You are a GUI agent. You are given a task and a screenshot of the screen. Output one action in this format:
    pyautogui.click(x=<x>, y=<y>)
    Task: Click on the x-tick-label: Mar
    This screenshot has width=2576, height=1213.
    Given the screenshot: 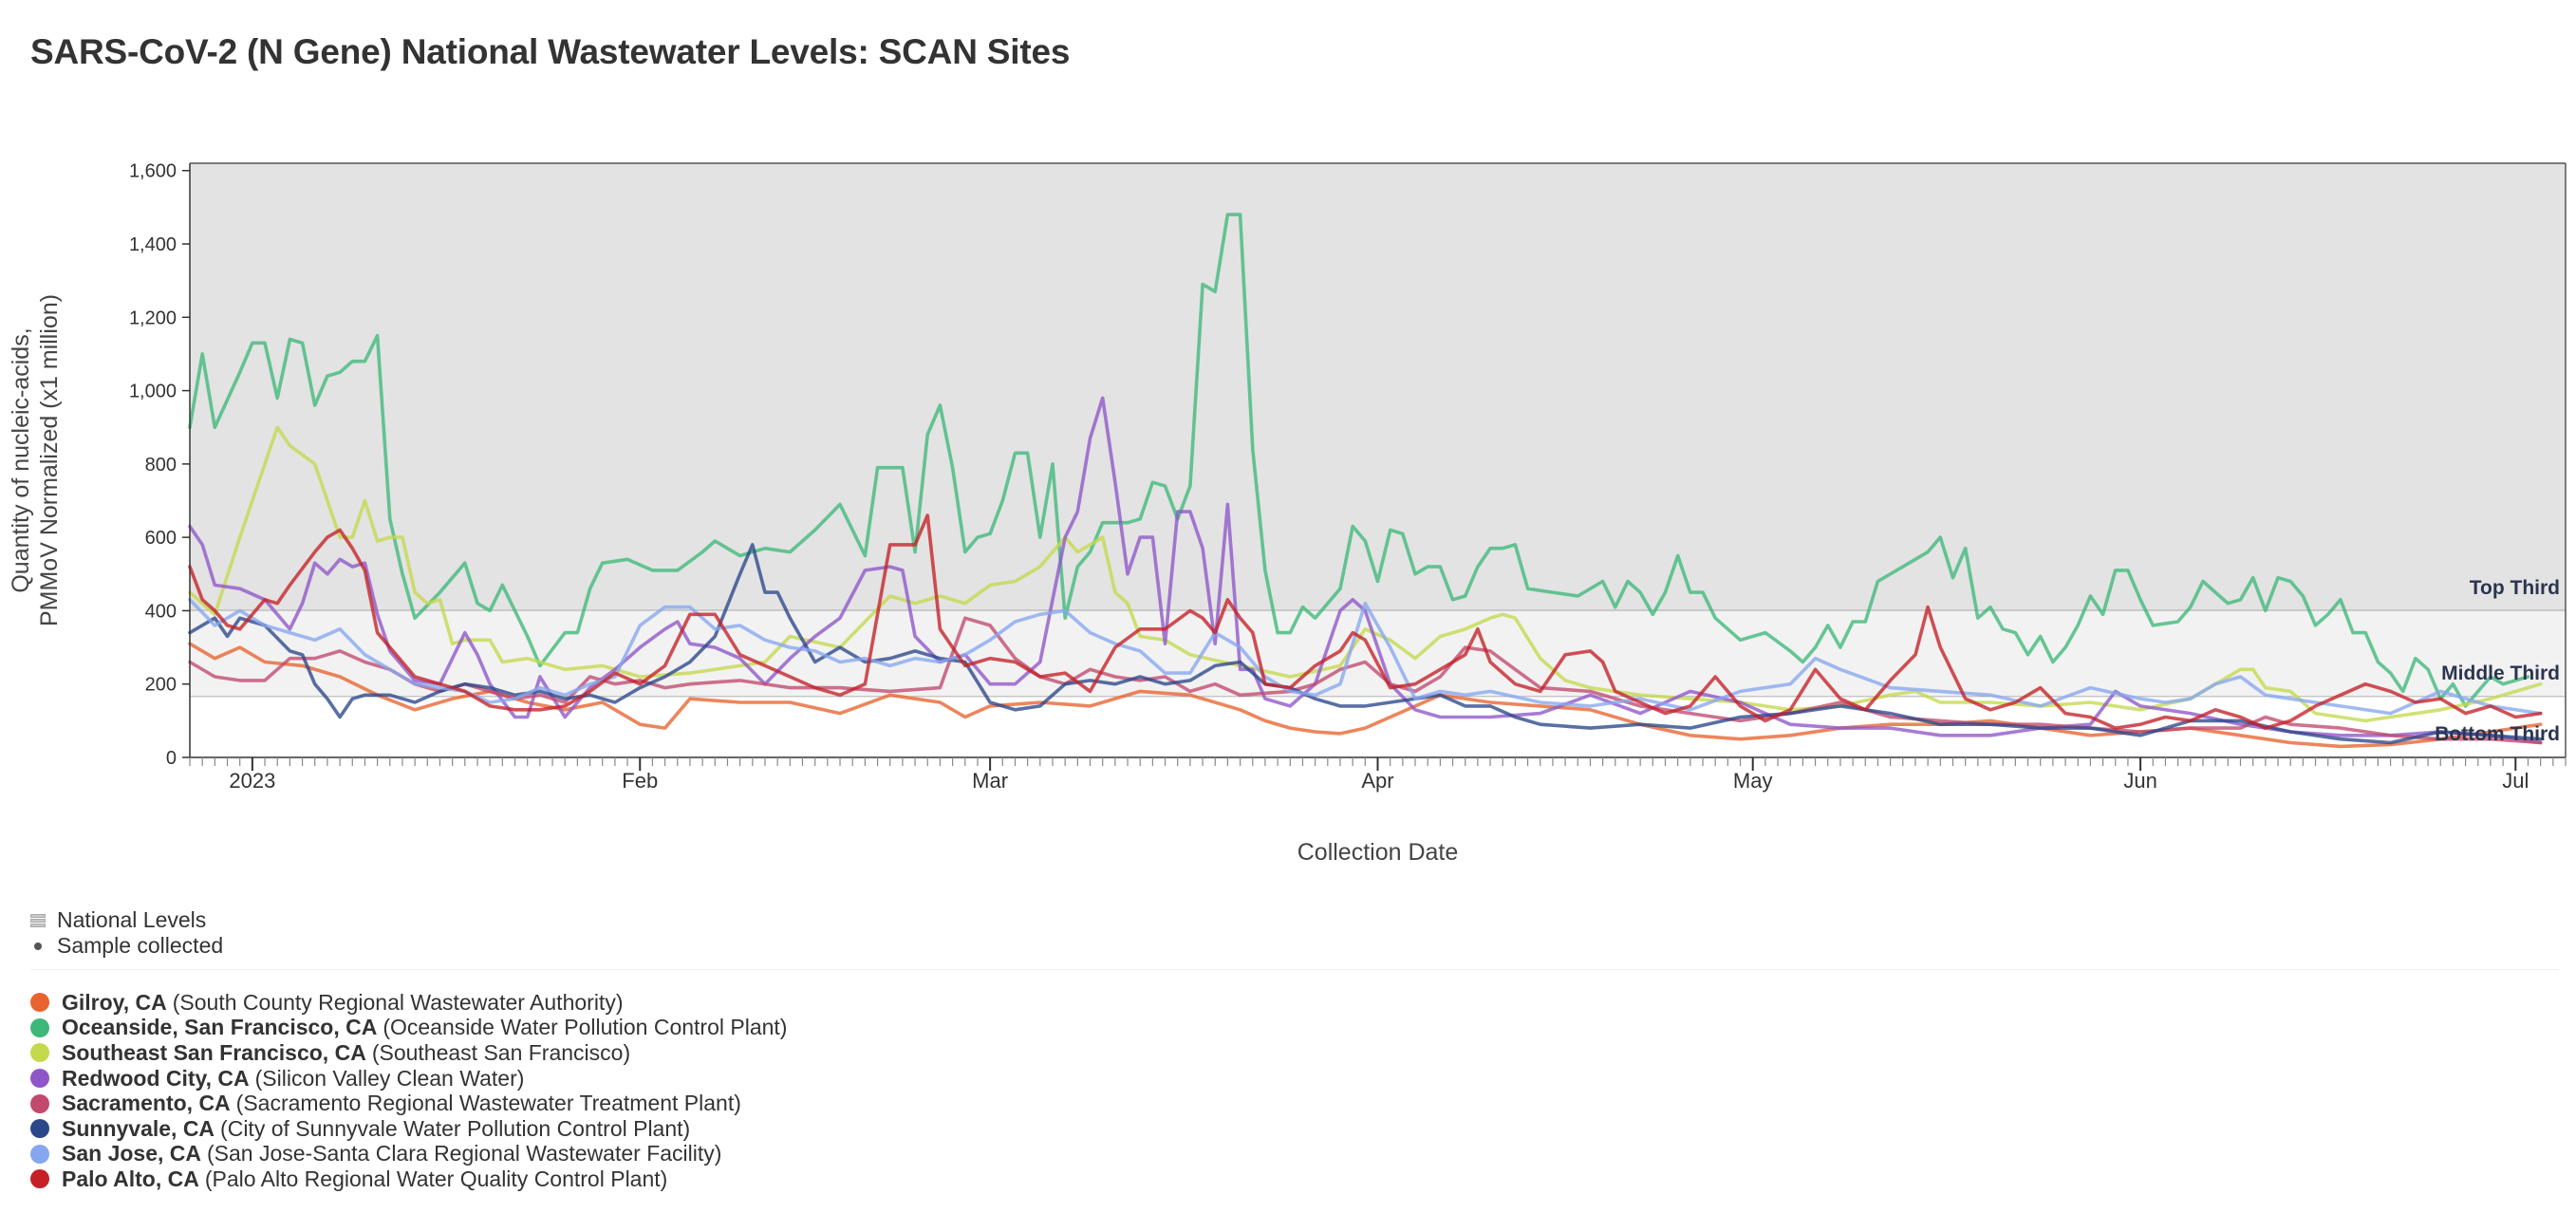 What is the action you would take?
    pyautogui.click(x=990, y=781)
    